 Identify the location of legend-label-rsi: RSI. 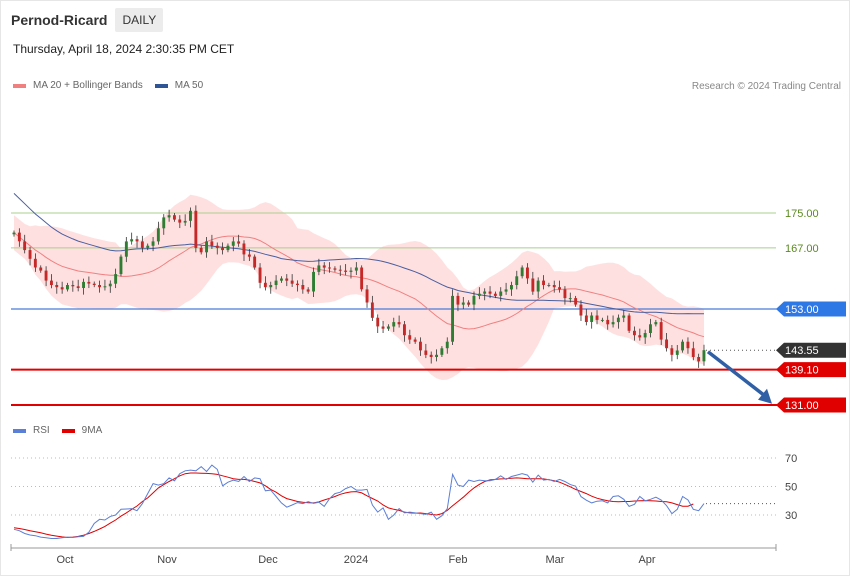
(41, 430).